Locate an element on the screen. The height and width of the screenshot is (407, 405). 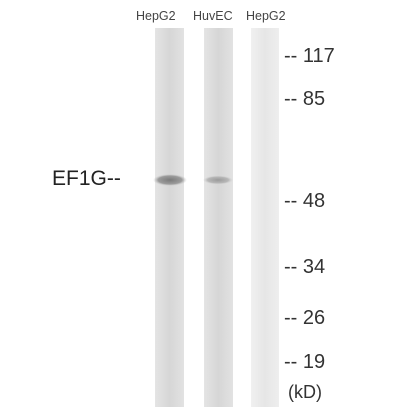
mw-marker-19: -- 19 is located at coordinates (305, 362).